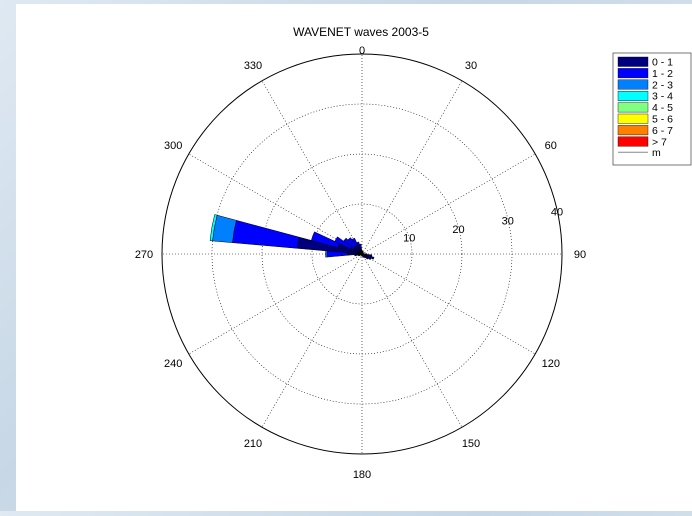  Describe the element at coordinates (409, 239) in the screenshot. I see `radial-label: 10` at that location.